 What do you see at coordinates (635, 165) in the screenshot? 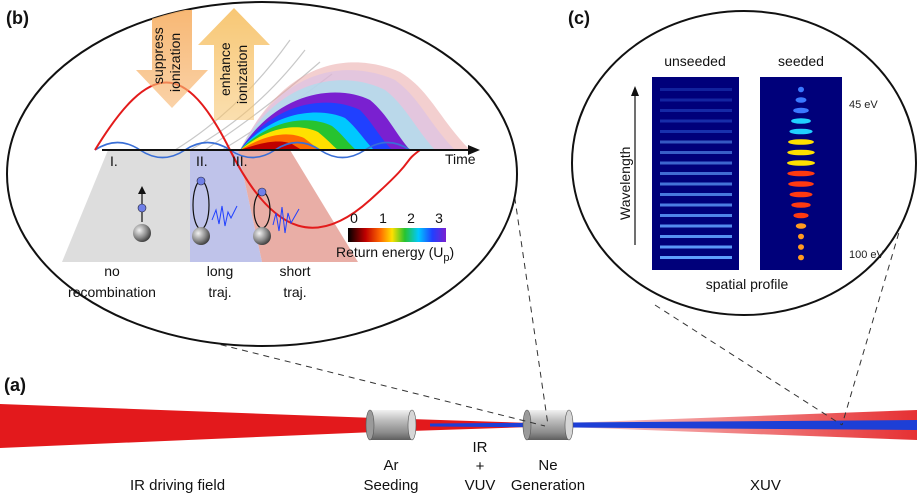
I see `wavelength-arrow` at bounding box center [635, 165].